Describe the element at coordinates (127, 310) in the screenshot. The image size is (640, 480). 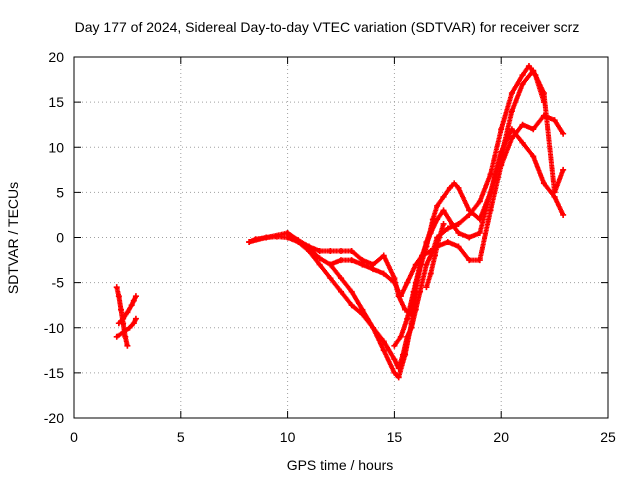
I see `series-arc-b` at that location.